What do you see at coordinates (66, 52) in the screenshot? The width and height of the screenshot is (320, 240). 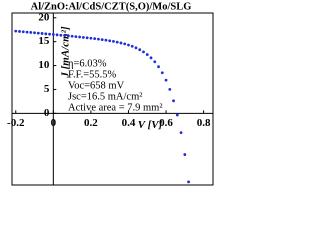 I see `y-axis-label: J [mA/cm²]` at bounding box center [66, 52].